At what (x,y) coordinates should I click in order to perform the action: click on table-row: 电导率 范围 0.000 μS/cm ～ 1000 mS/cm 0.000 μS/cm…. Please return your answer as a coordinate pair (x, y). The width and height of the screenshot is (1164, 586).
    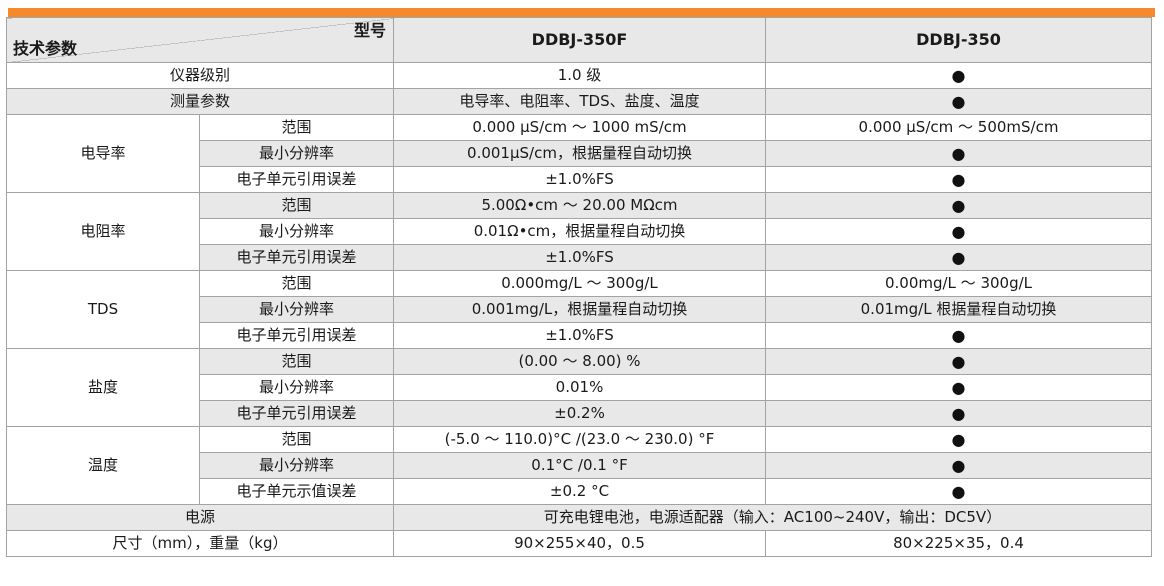
    Looking at the image, I should click on (579, 153).